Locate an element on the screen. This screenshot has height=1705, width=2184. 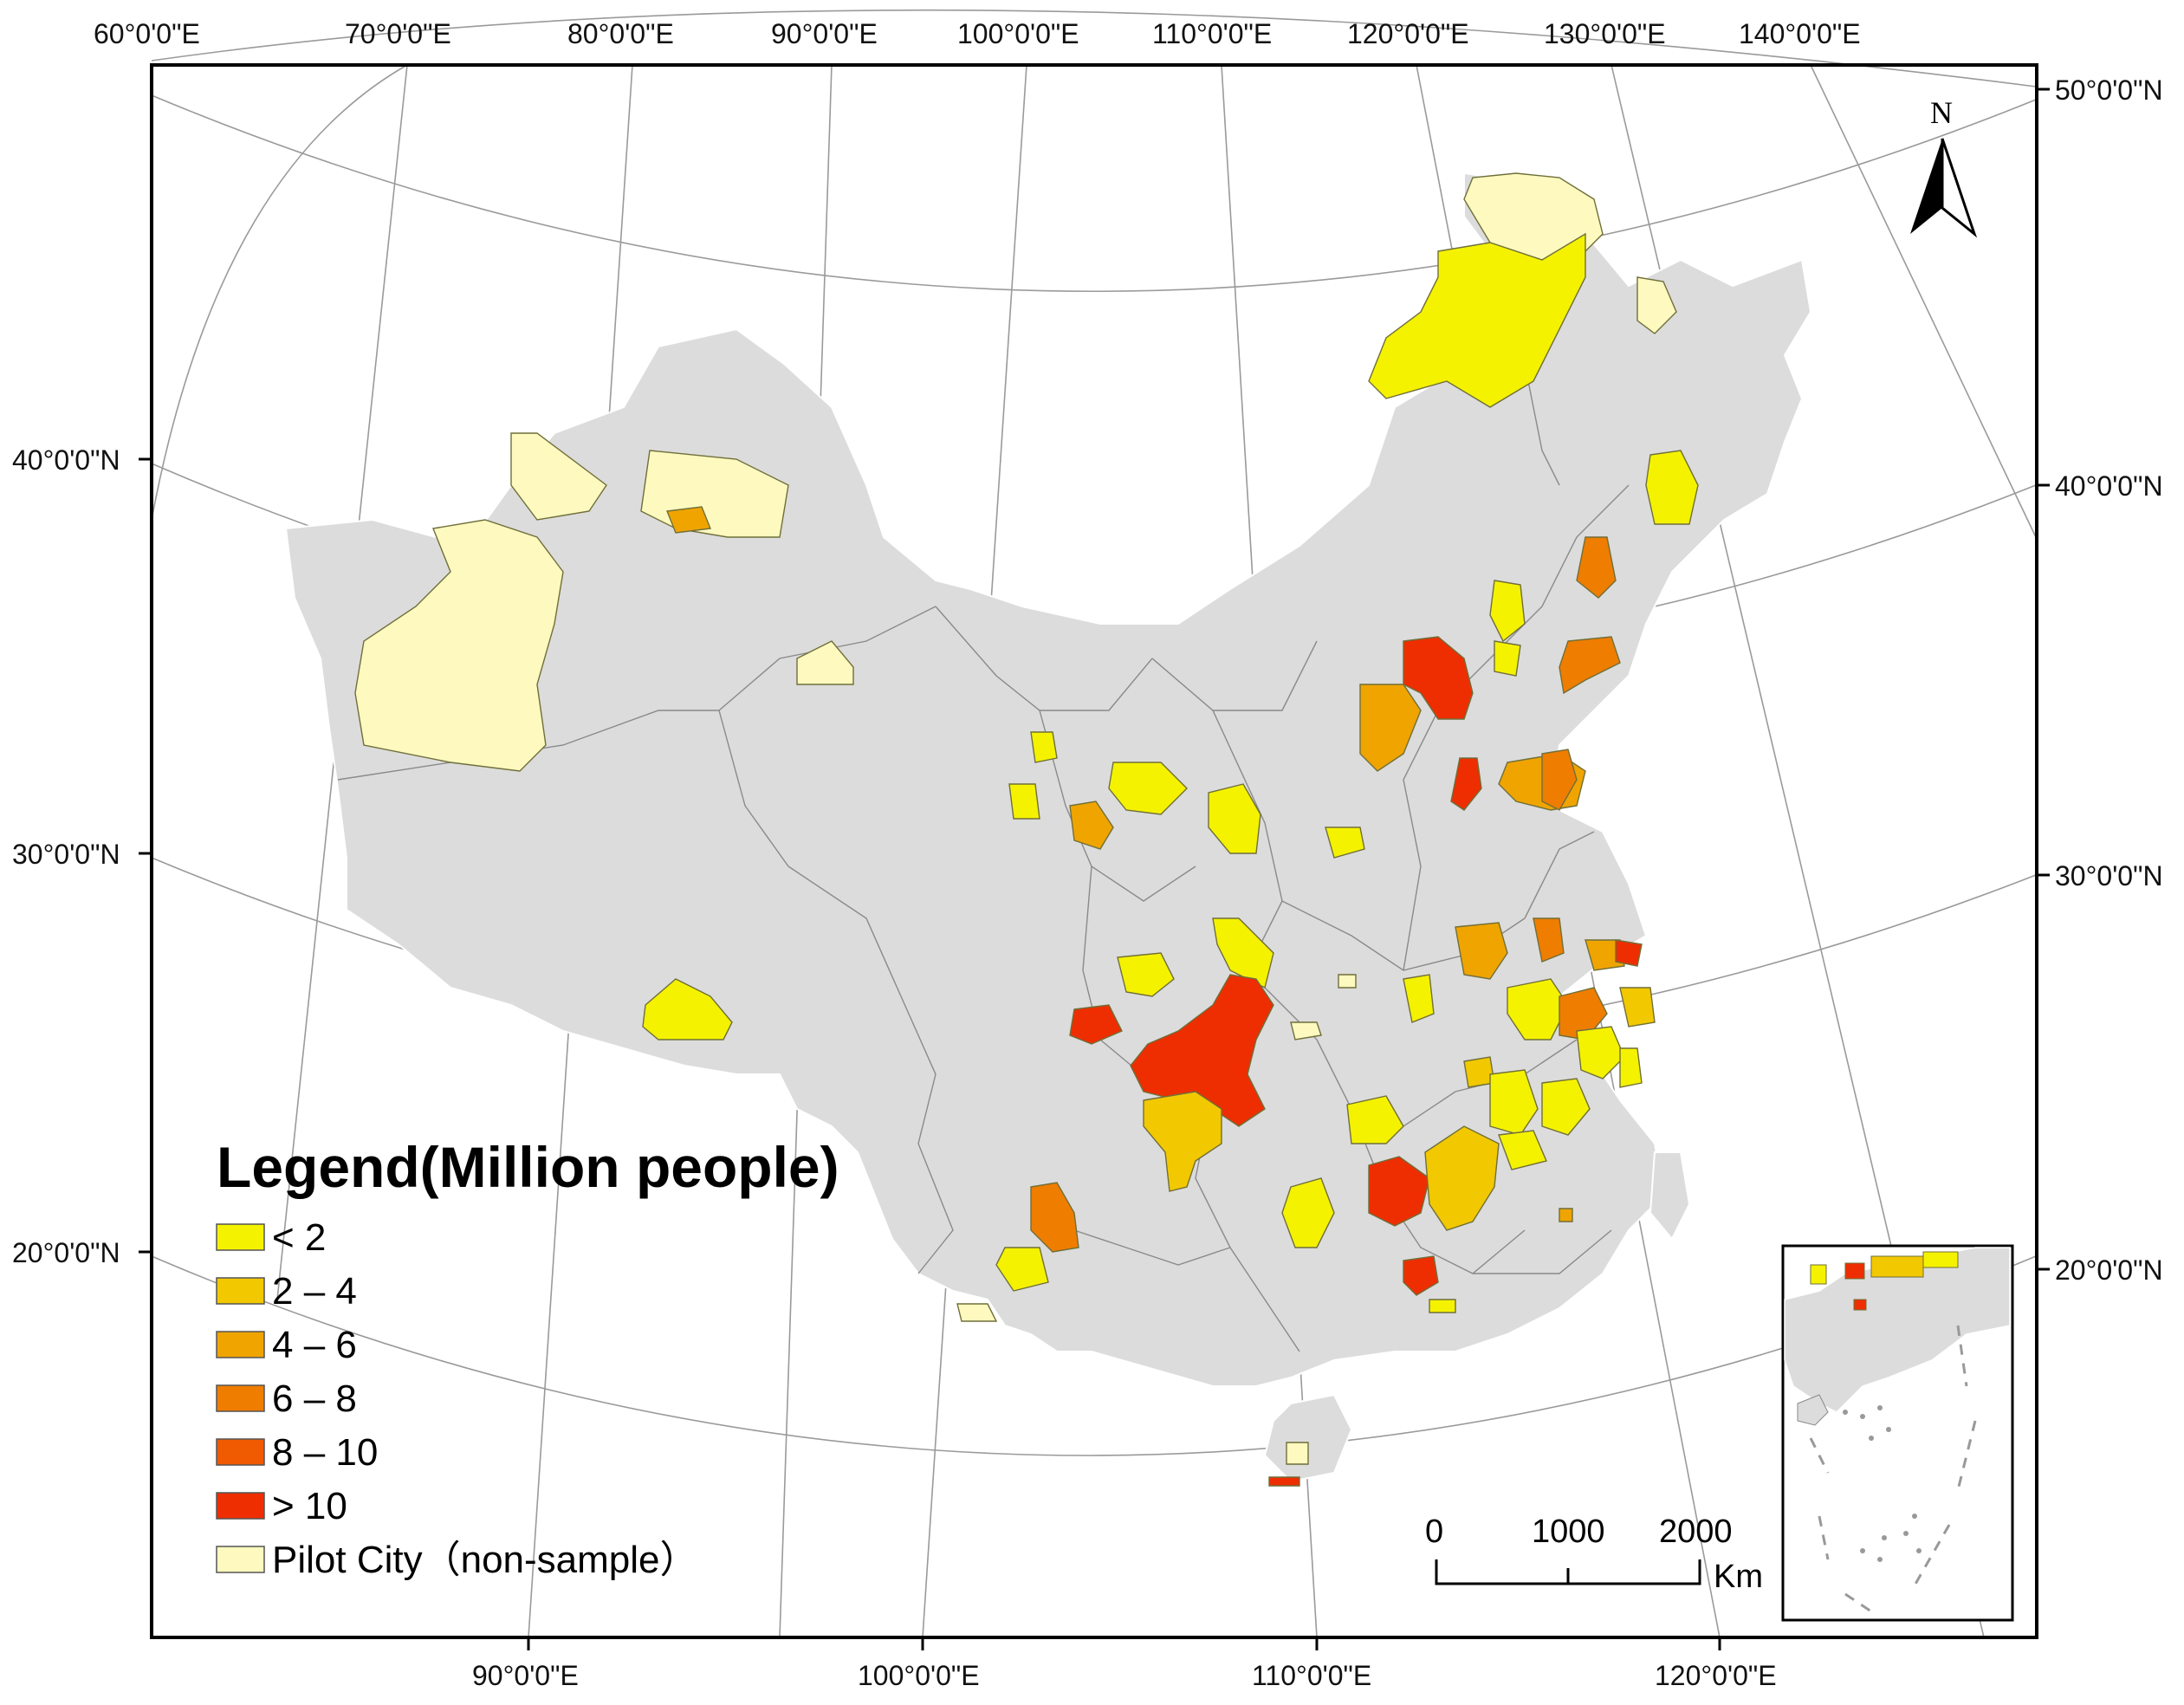
scale-bar: 0 1000 2000 Km is located at coordinates (1594, 1554).